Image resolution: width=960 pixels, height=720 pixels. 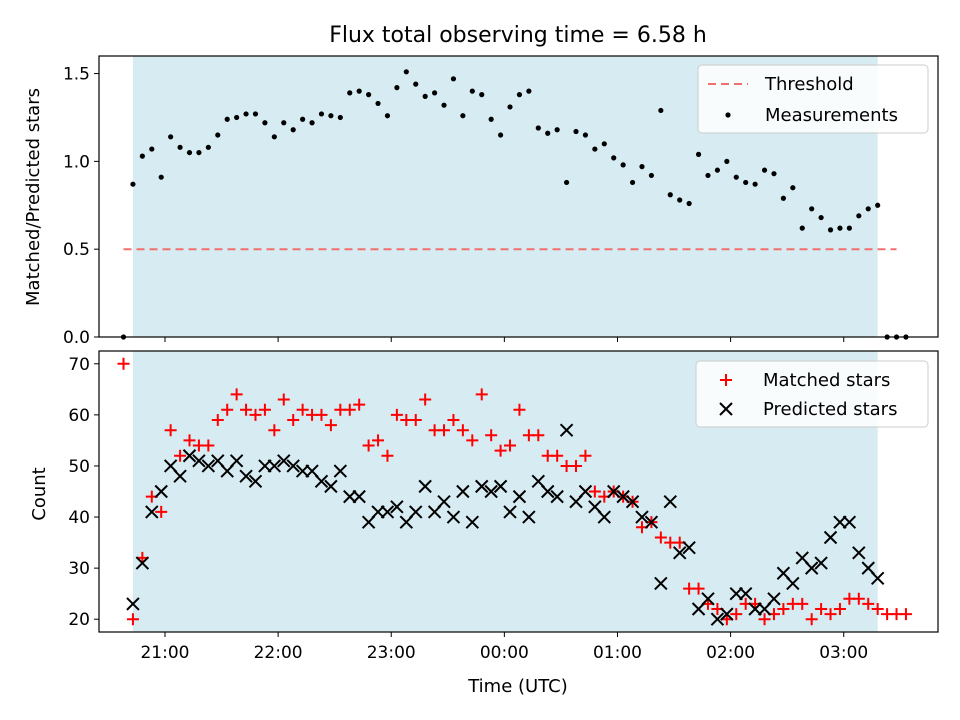 I want to click on bottom-y-tick-label: 70, so click(x=79, y=365).